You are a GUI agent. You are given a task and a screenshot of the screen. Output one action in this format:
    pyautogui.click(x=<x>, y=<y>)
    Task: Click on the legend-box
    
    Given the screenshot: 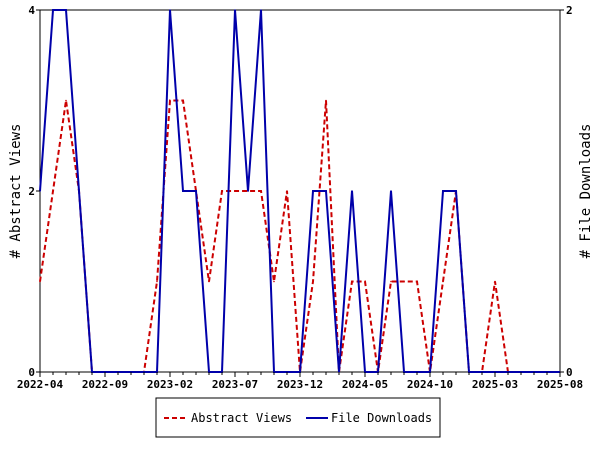 What is the action you would take?
    pyautogui.click(x=298, y=417)
    